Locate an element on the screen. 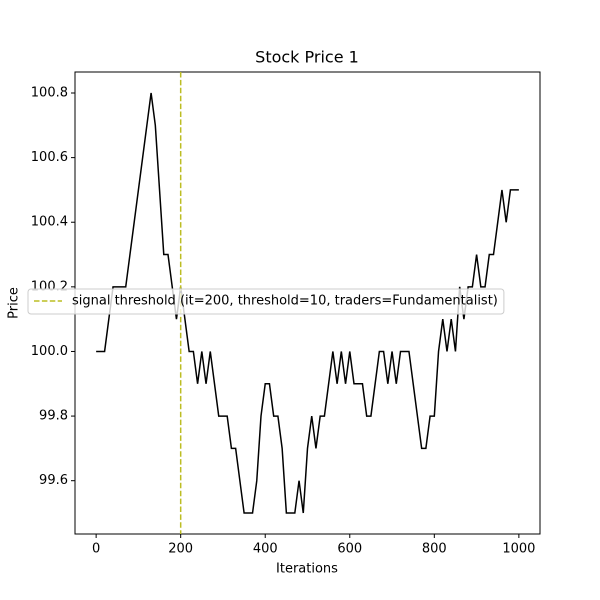 The height and width of the screenshot is (600, 600). x-tick-label: 800 is located at coordinates (434, 549).